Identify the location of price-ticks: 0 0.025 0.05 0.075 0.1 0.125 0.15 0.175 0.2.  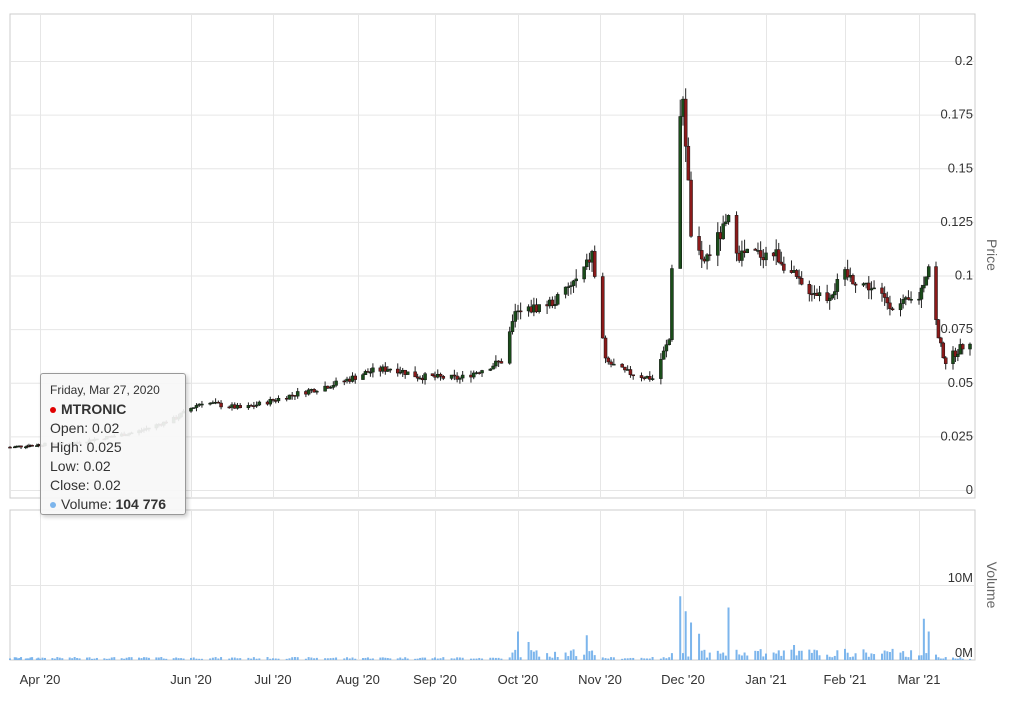
(956, 275).